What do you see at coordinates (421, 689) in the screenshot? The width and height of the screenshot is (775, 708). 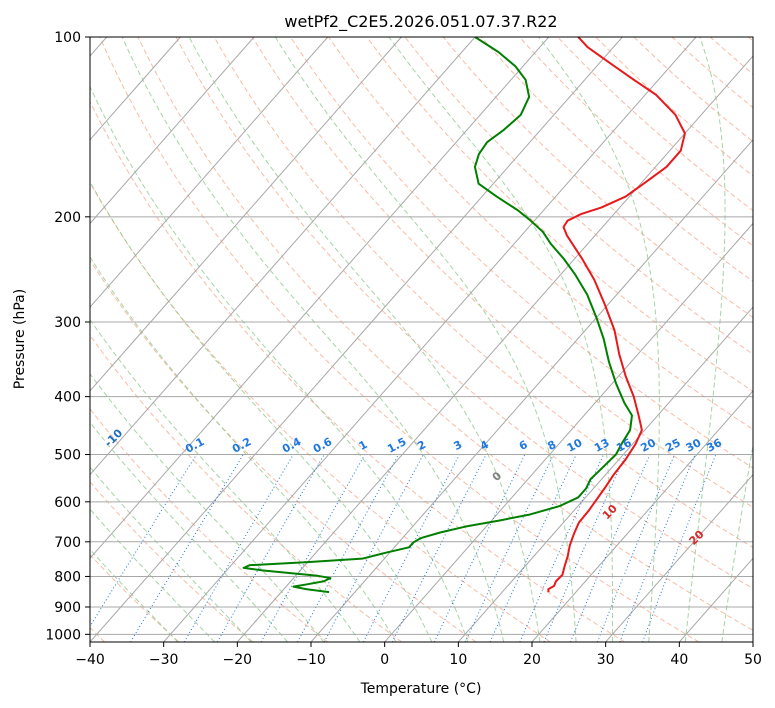 I see `x-axis-label: Temperature (°C)` at bounding box center [421, 689].